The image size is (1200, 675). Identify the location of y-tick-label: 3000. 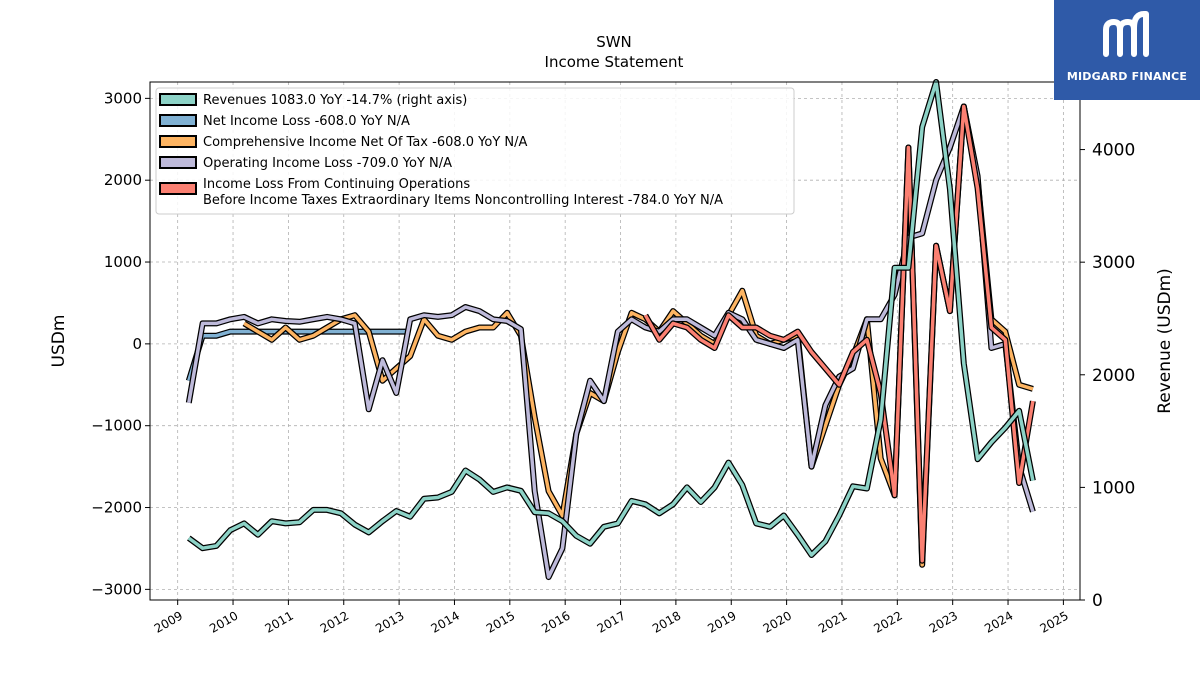
(123, 98).